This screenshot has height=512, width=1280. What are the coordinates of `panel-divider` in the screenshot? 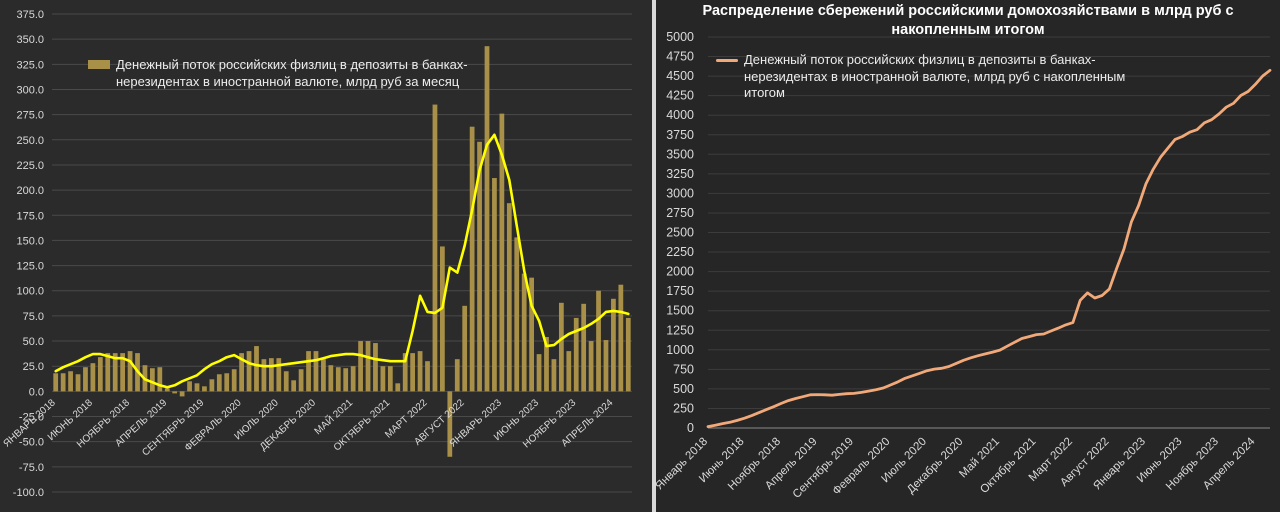 It's located at (654, 256).